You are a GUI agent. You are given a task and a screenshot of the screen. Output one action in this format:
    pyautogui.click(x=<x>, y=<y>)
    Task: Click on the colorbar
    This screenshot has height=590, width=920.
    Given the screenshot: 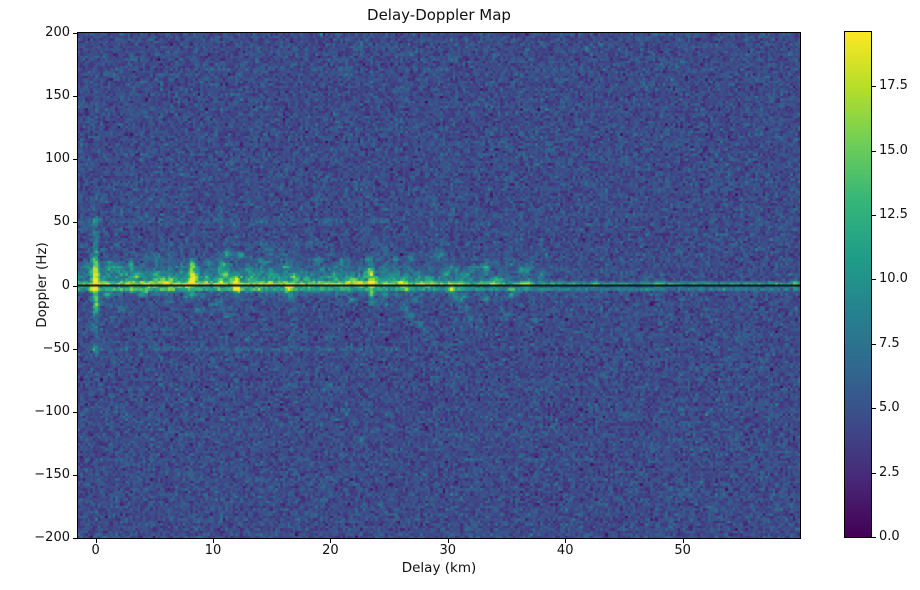 What is the action you would take?
    pyautogui.click(x=858, y=284)
    